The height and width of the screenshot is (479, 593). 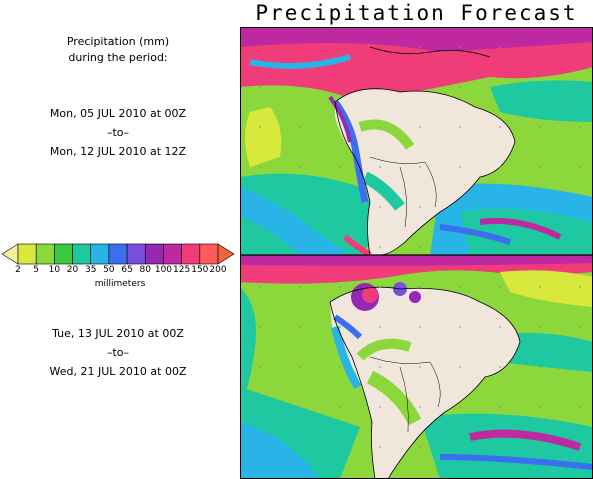 What do you see at coordinates (118, 57) in the screenshot?
I see `period-header-line2: during the period:` at bounding box center [118, 57].